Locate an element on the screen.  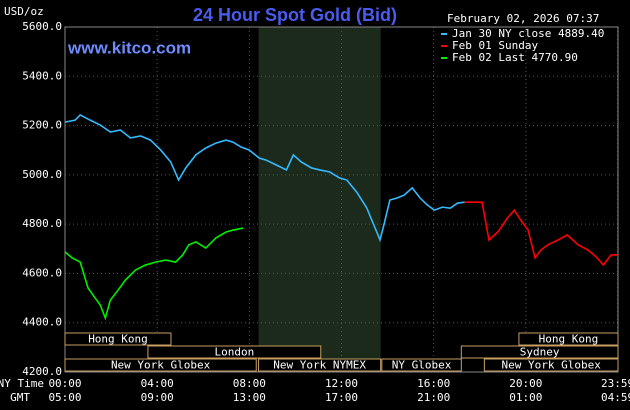
session-label: London is located at coordinates (234, 352).